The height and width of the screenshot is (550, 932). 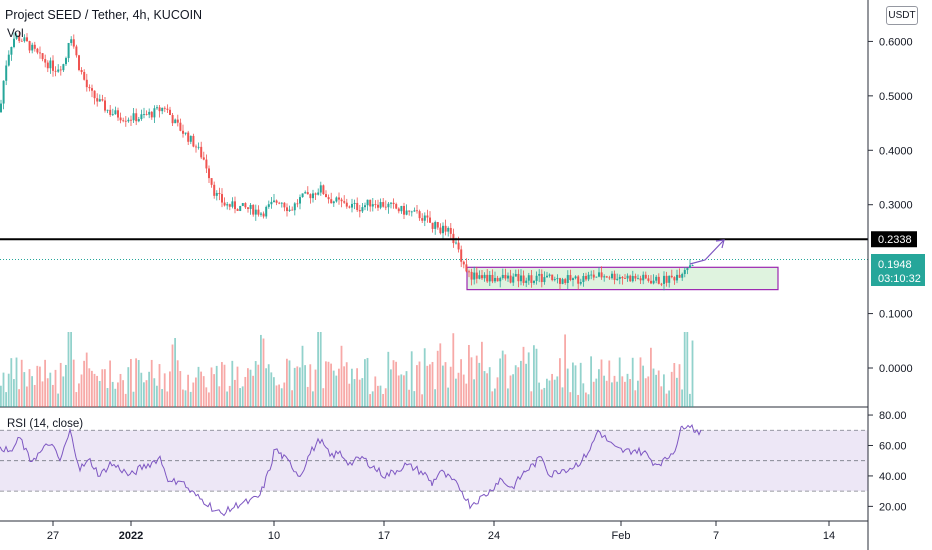 I want to click on volume-label: Vol, so click(x=15, y=33).